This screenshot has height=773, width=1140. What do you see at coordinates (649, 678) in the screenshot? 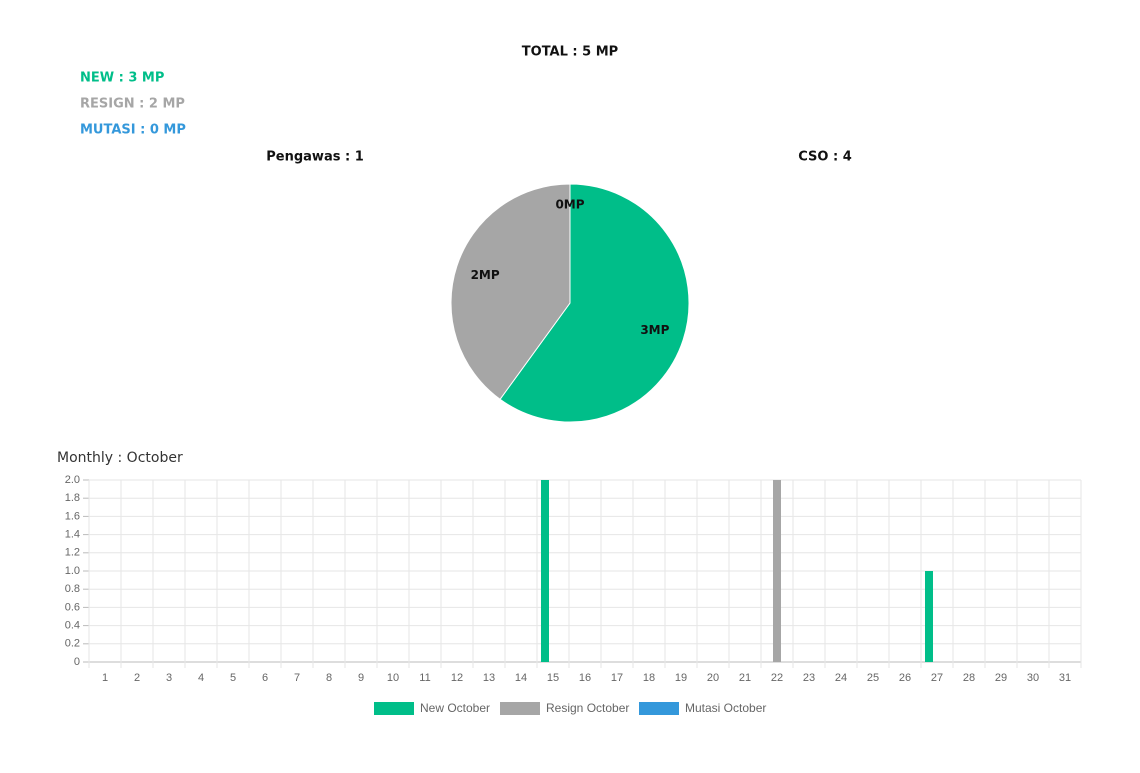
I see `x-tick-label: 18` at bounding box center [649, 678].